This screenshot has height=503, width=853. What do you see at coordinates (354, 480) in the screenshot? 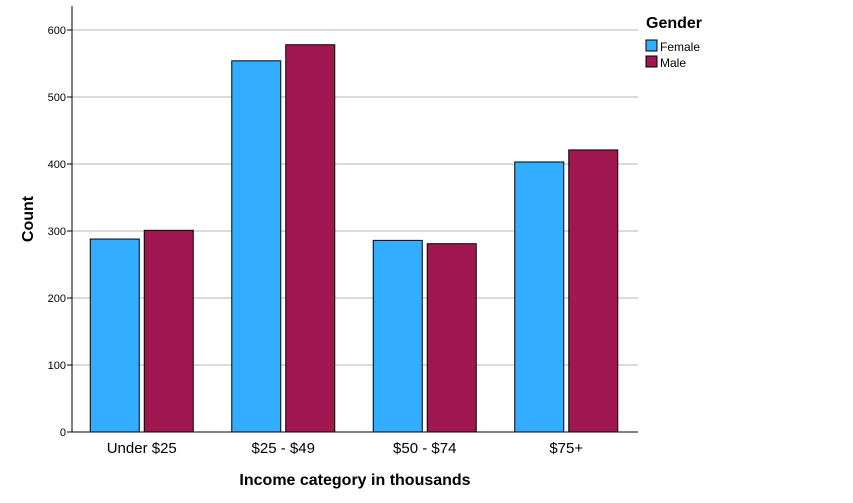
I see `x-axis-title: Income category in thousands` at bounding box center [354, 480].